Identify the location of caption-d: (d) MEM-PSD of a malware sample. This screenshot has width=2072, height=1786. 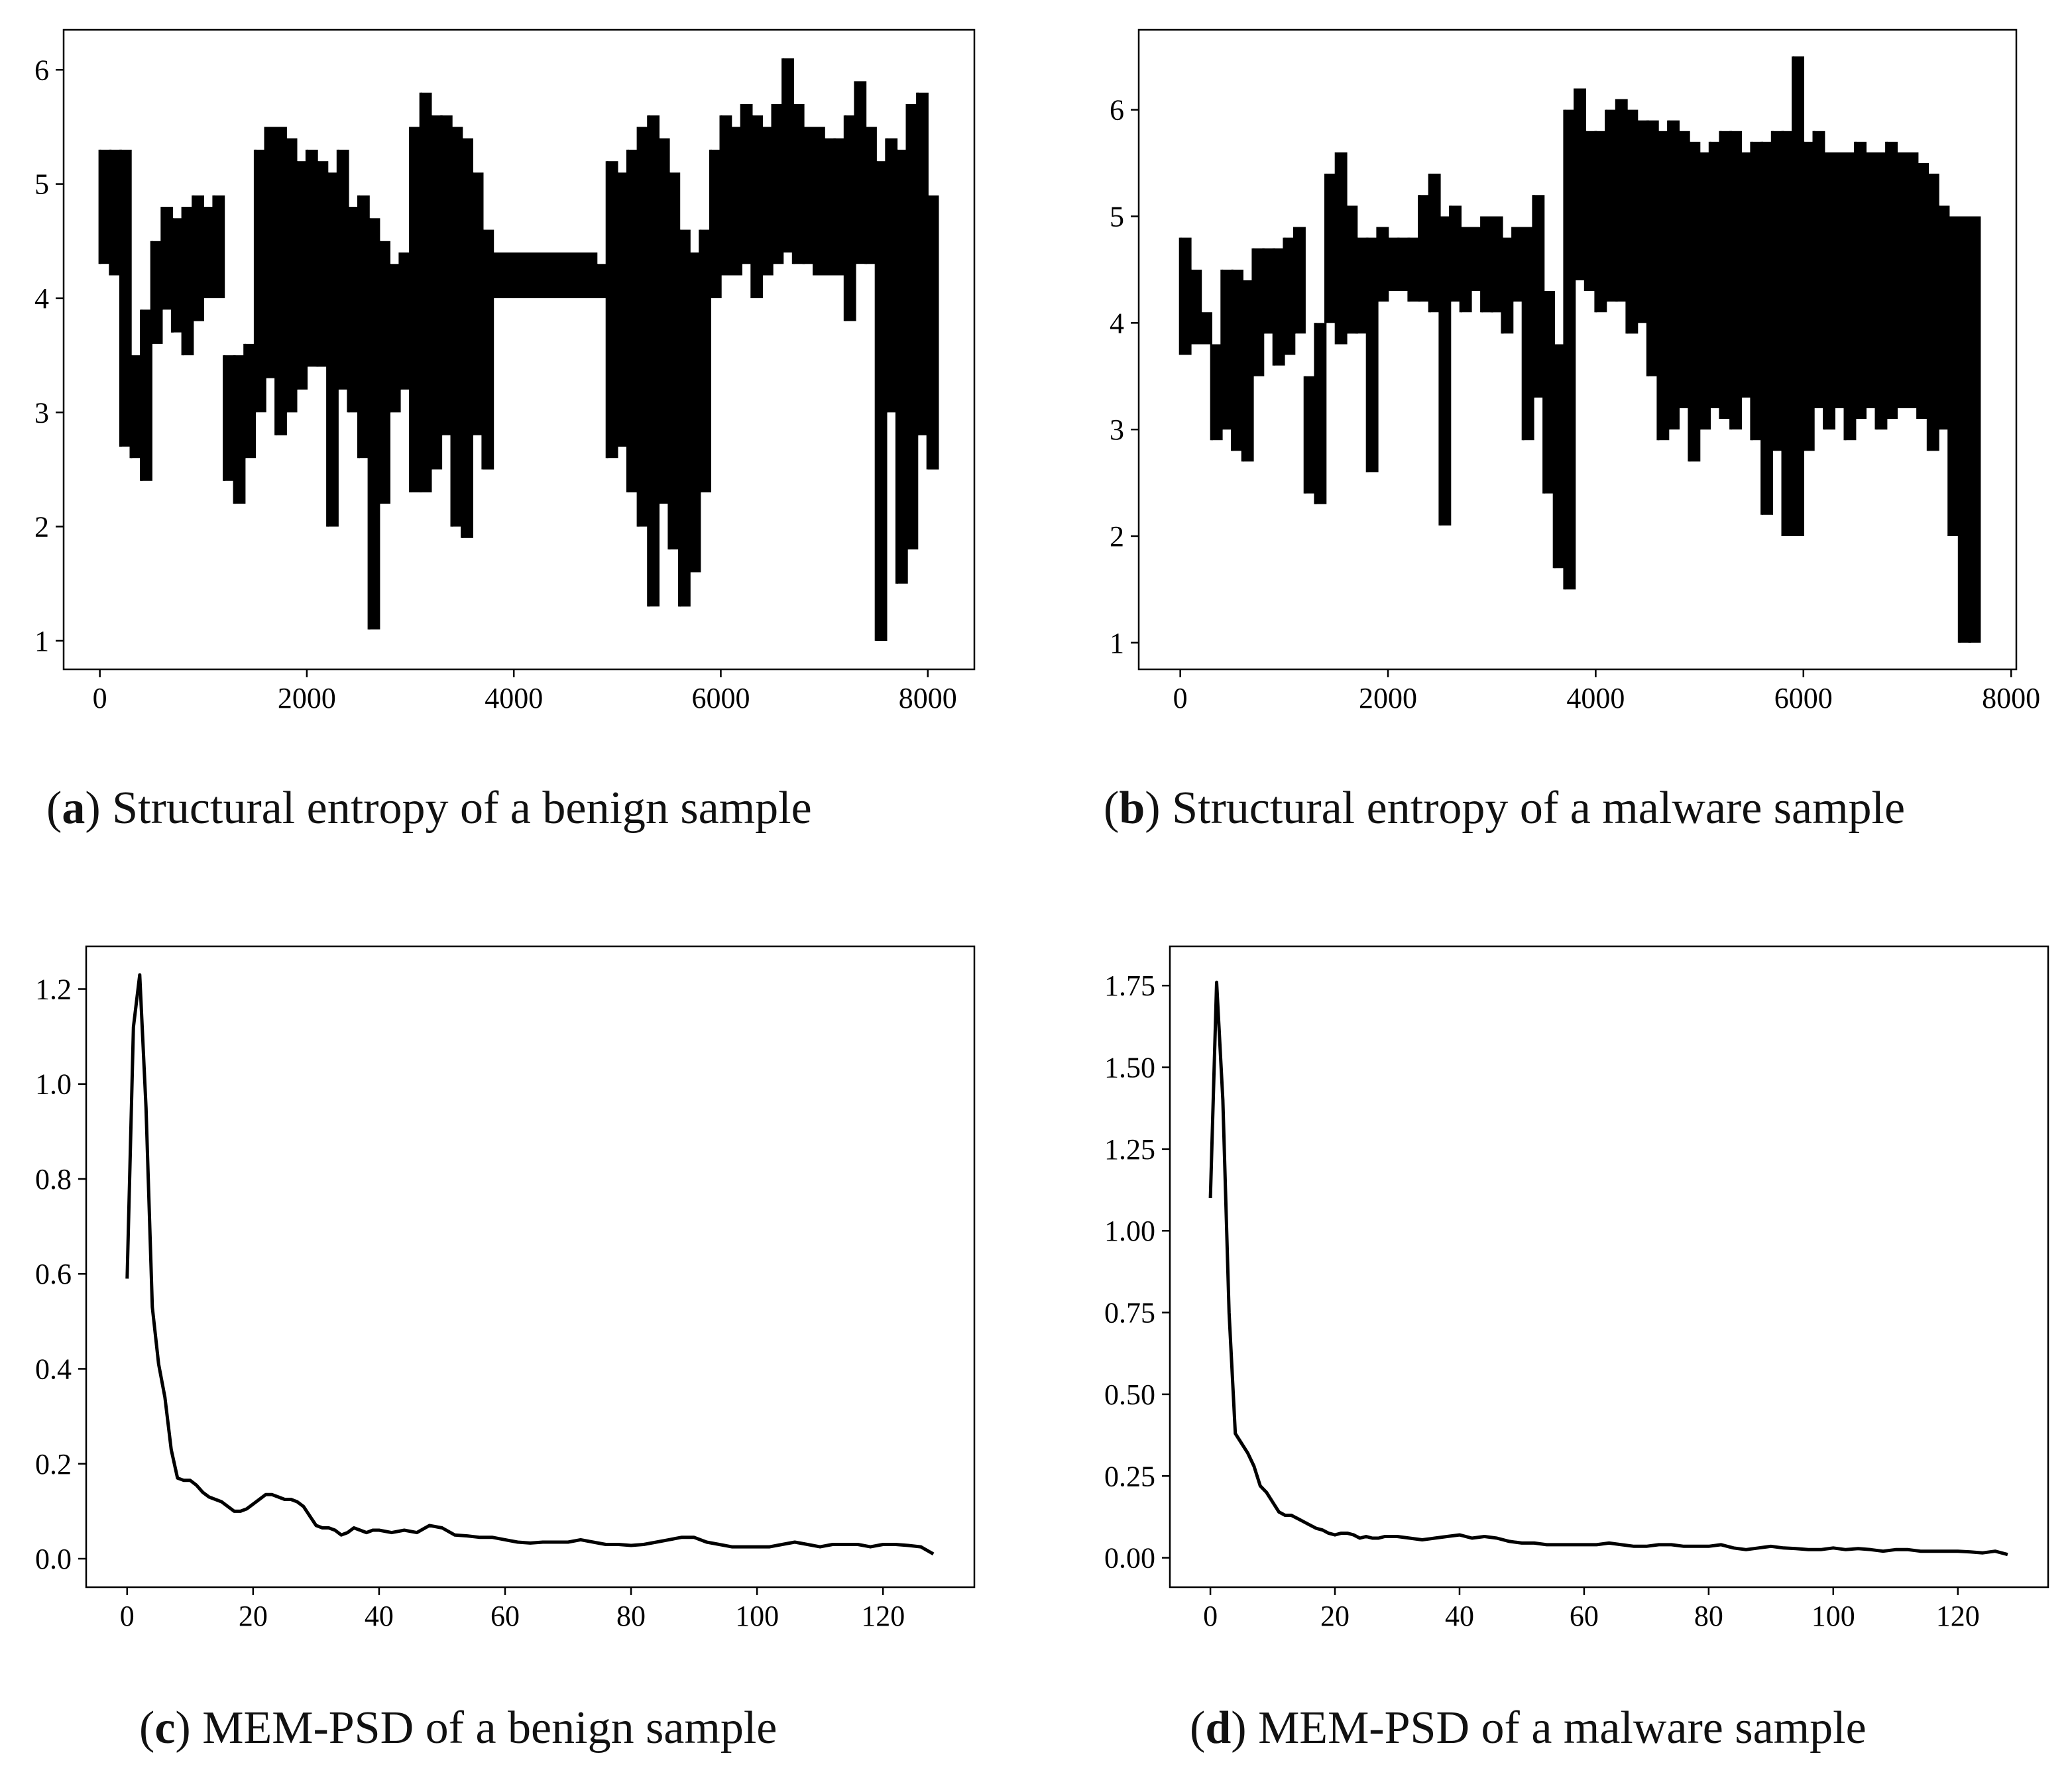
(1528, 1728).